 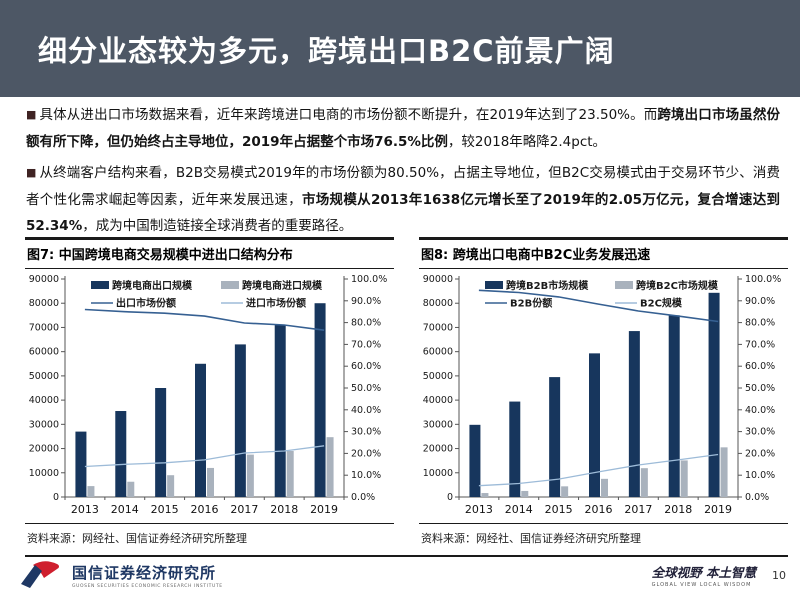 What do you see at coordinates (326, 50) in the screenshot?
I see `page-title: 细分业态较为多元，跨境出口B2C前景广阔` at bounding box center [326, 50].